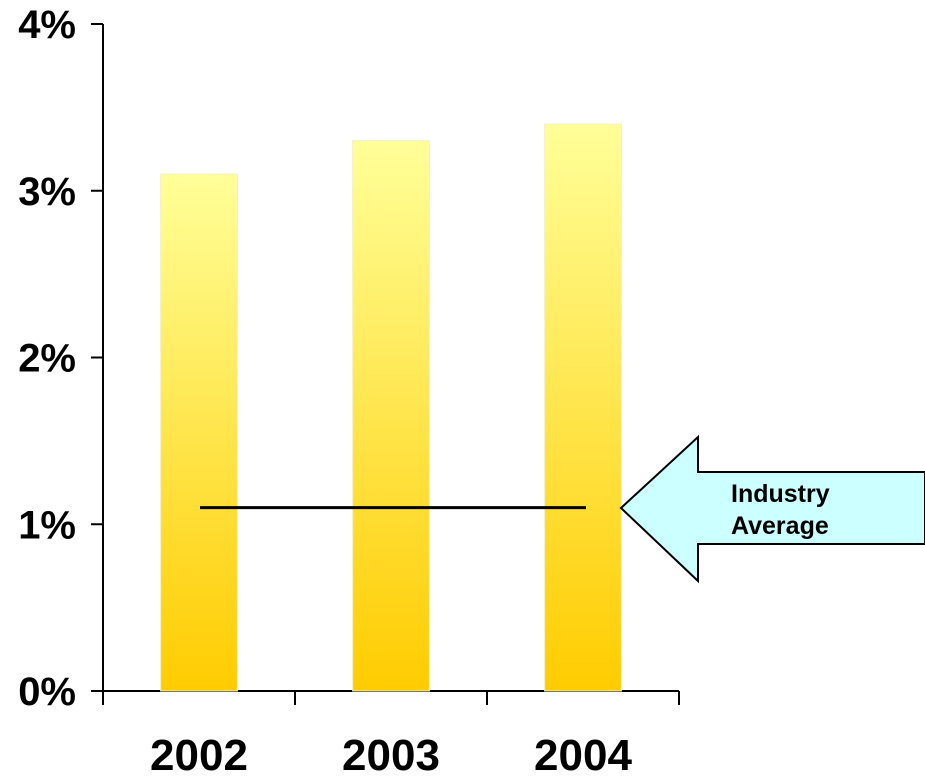 This screenshot has width=925, height=776. I want to click on bar-2002, so click(199, 432).